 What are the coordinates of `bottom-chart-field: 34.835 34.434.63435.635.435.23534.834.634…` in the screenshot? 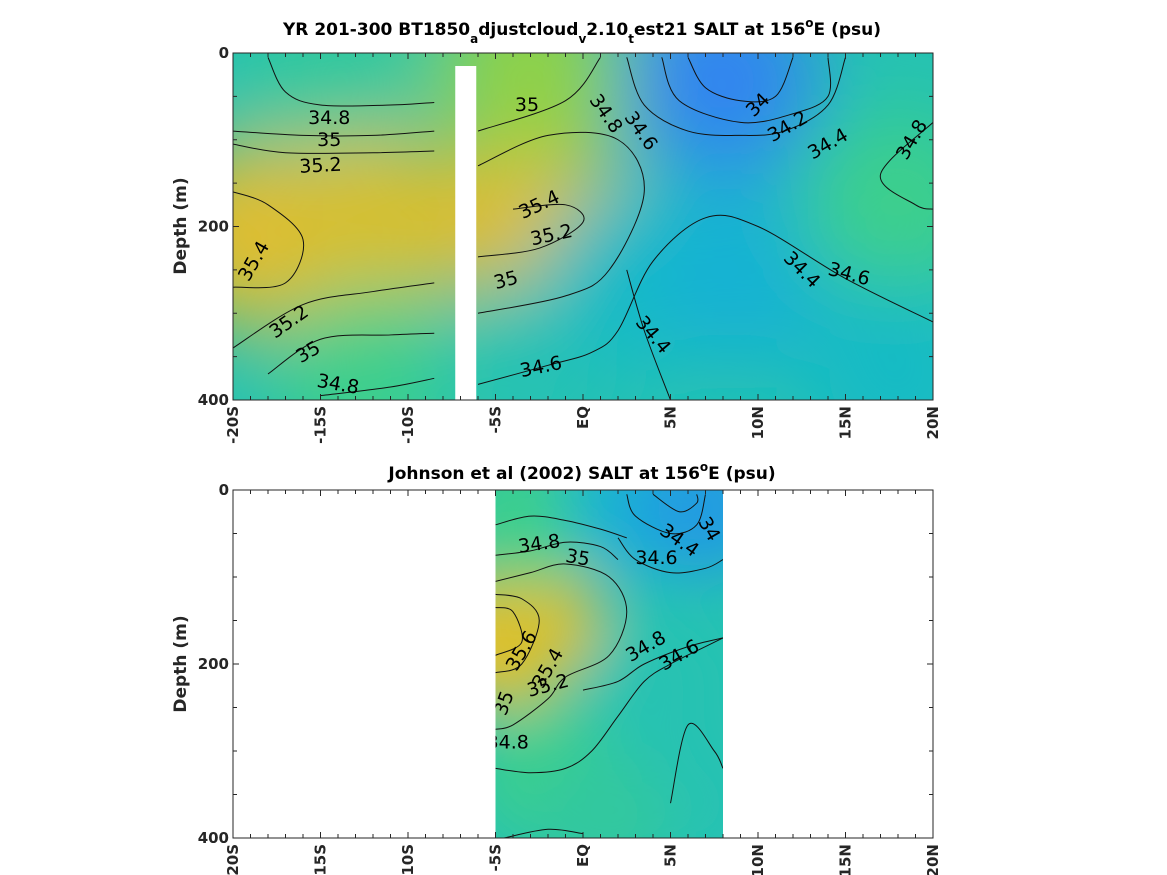 It's located at (605, 664).